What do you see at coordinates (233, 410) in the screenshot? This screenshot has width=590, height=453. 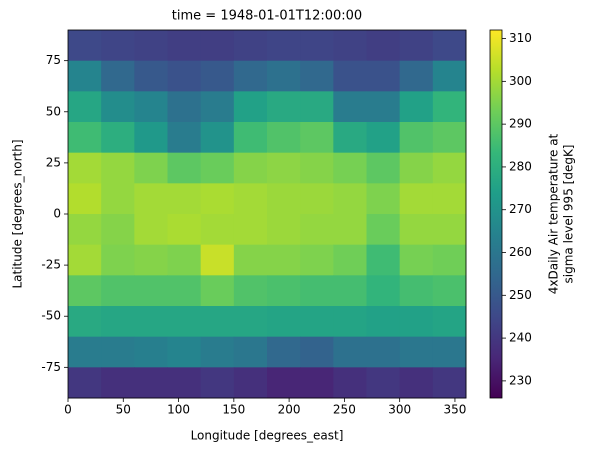 I see `x-tick-label: 150` at bounding box center [233, 410].